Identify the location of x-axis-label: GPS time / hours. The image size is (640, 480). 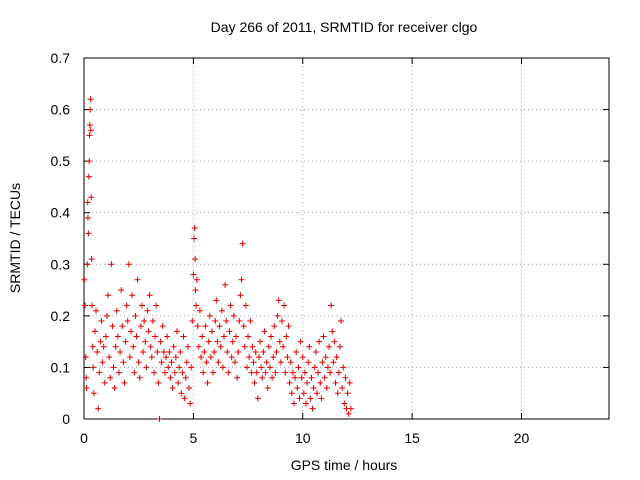
(344, 465).